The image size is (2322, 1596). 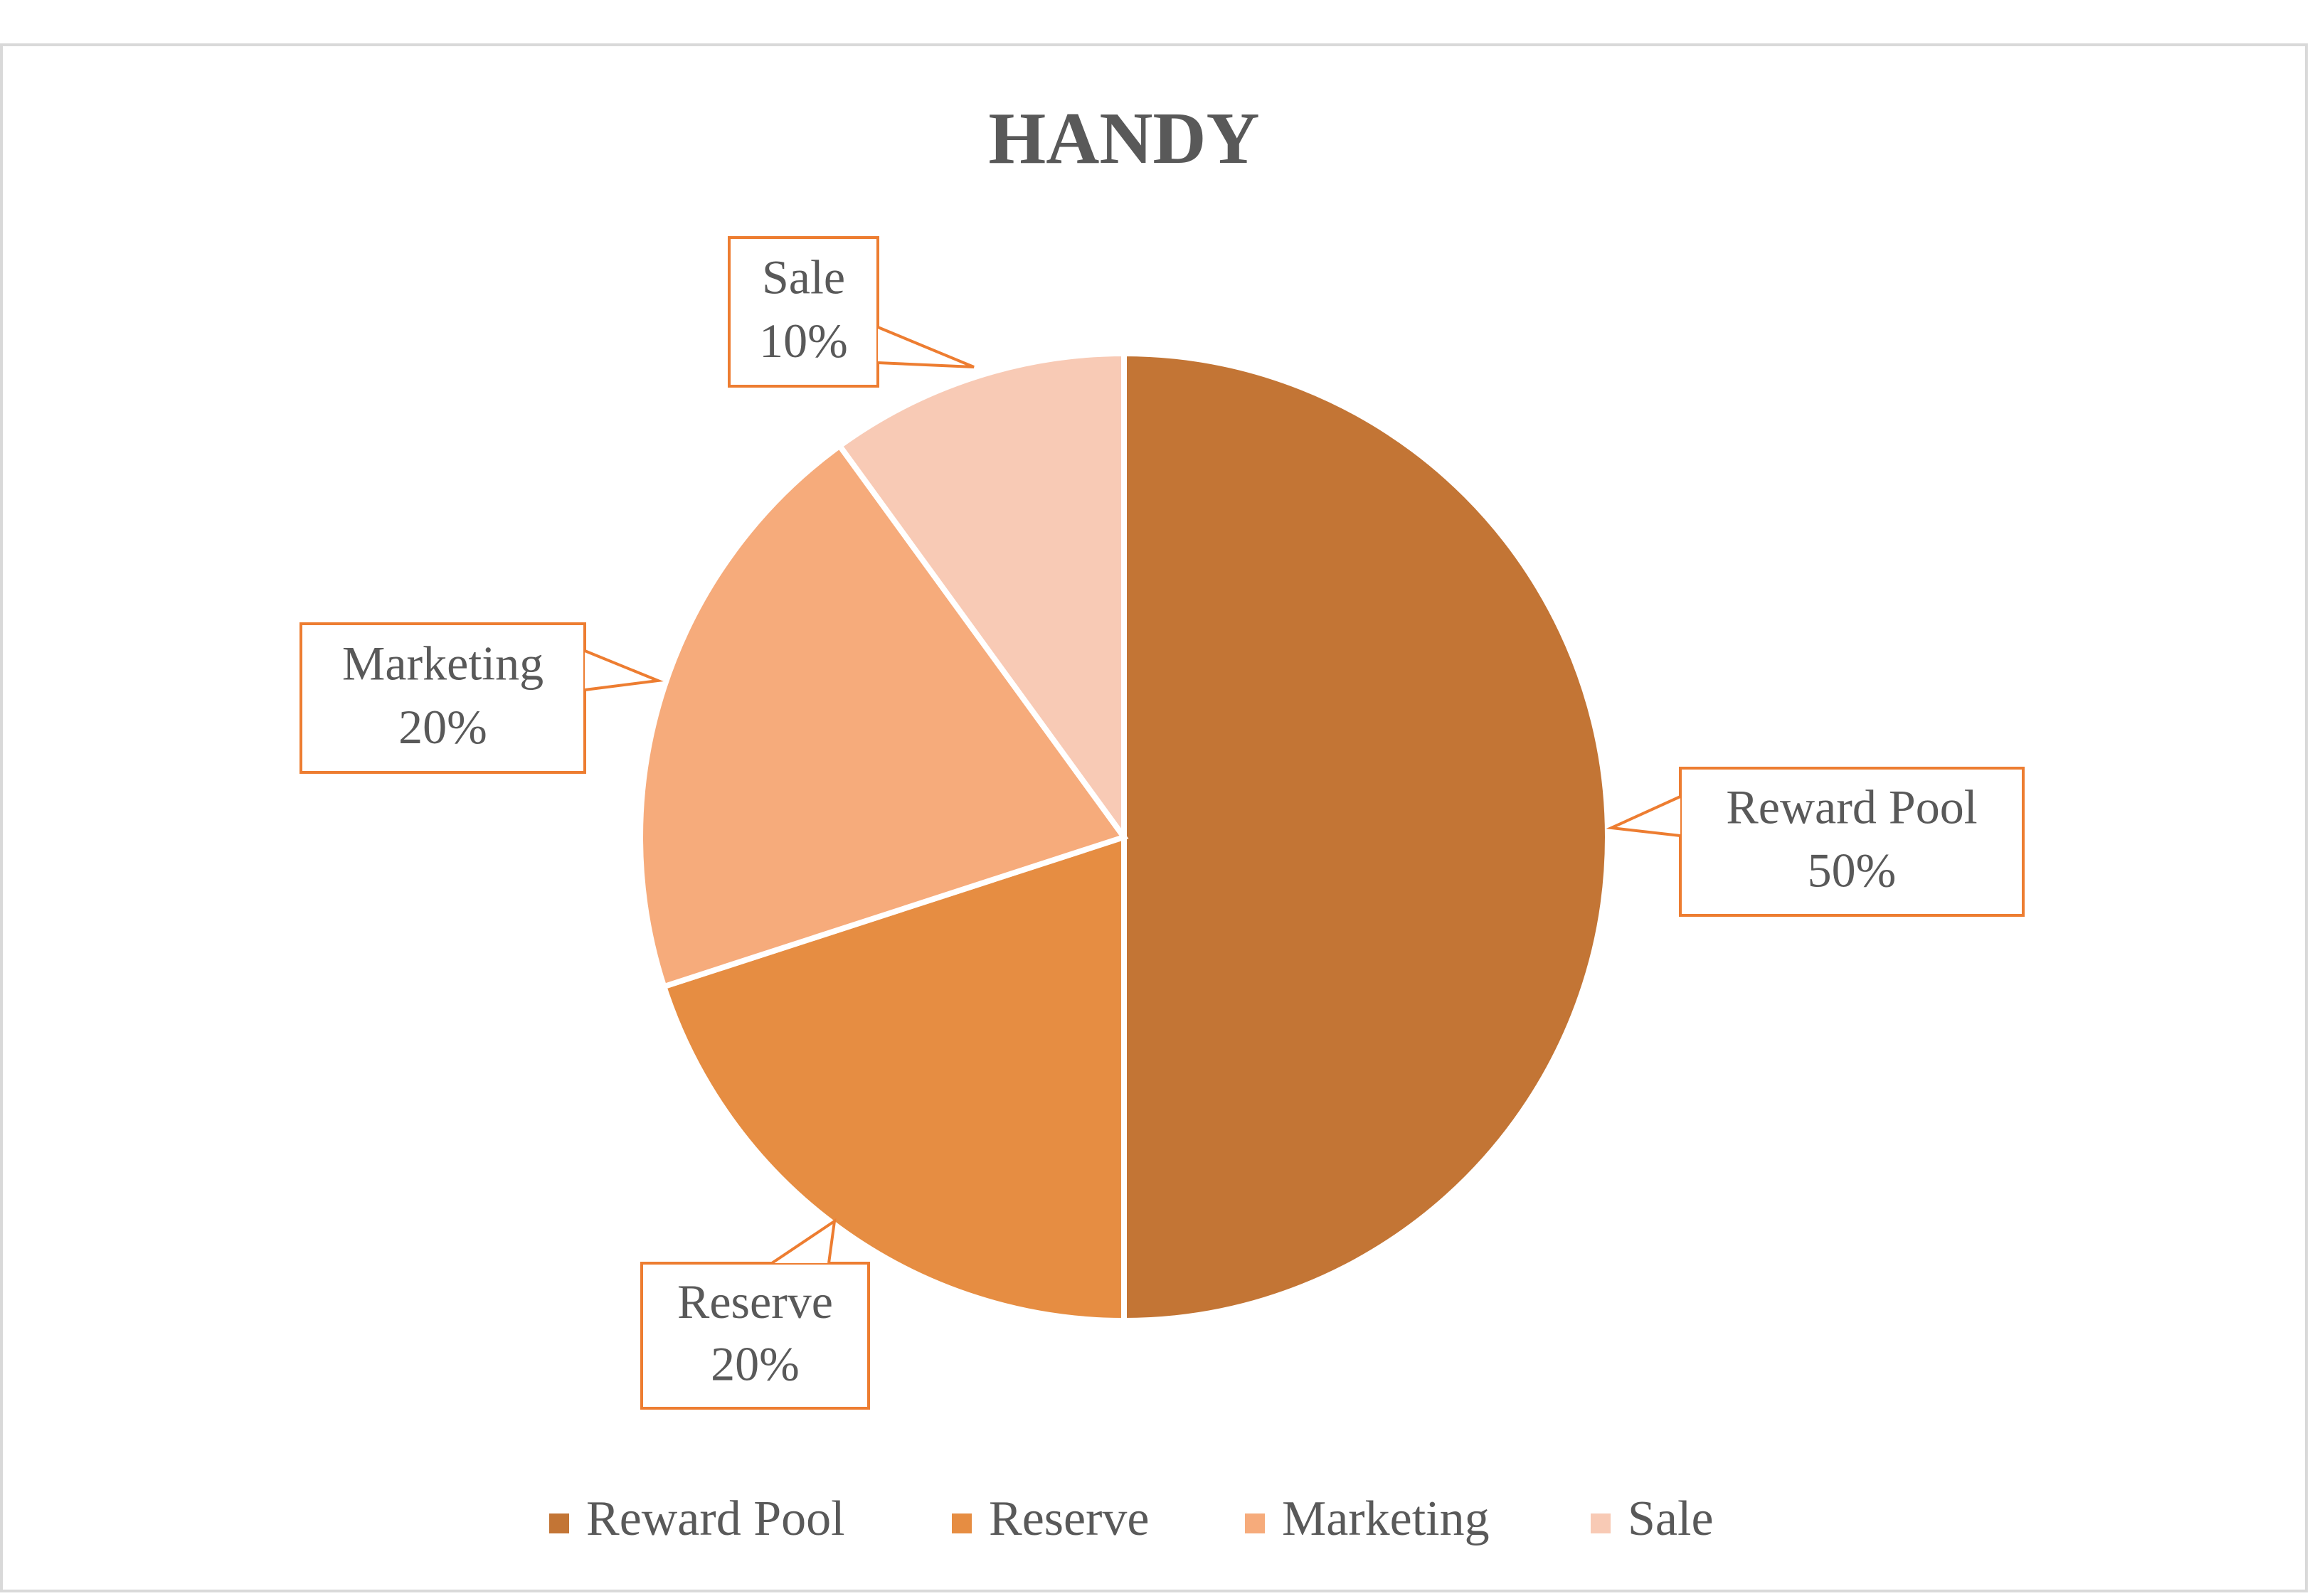 What do you see at coordinates (1851, 807) in the screenshot?
I see `data-label-name: Reward Pool` at bounding box center [1851, 807].